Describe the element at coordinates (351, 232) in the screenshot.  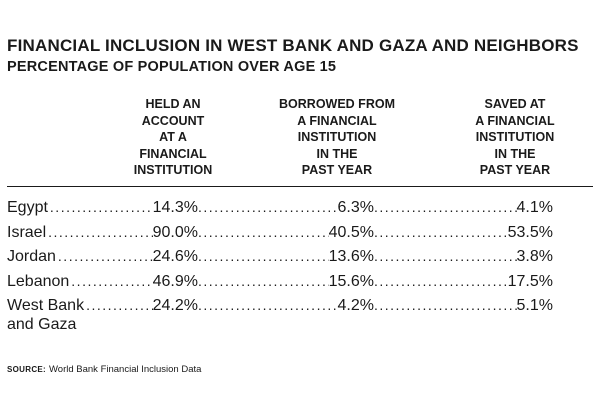
I see `data-value: 40.5%` at that location.